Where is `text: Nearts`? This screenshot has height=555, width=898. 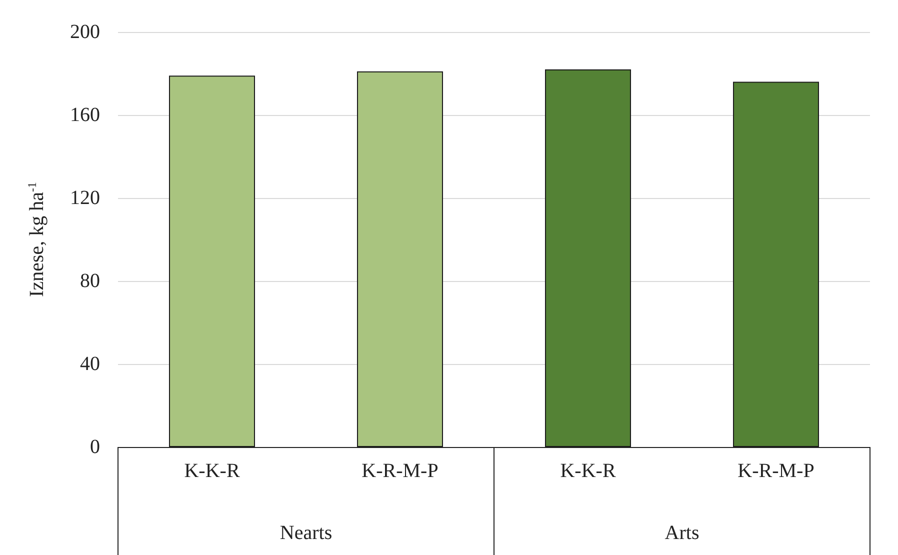
text: Nearts is located at coordinates (306, 533).